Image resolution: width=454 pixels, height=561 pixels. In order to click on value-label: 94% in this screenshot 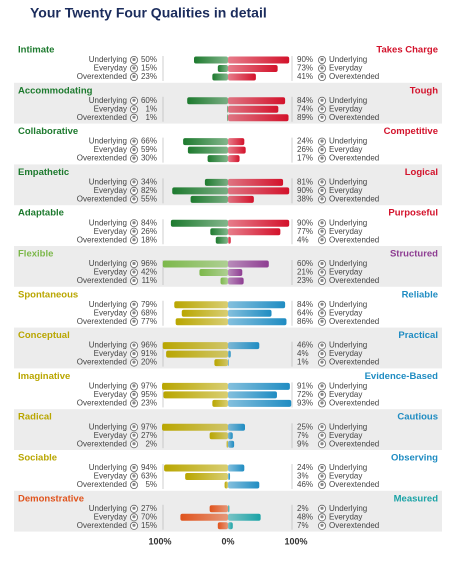, I will do `click(149, 467)`.